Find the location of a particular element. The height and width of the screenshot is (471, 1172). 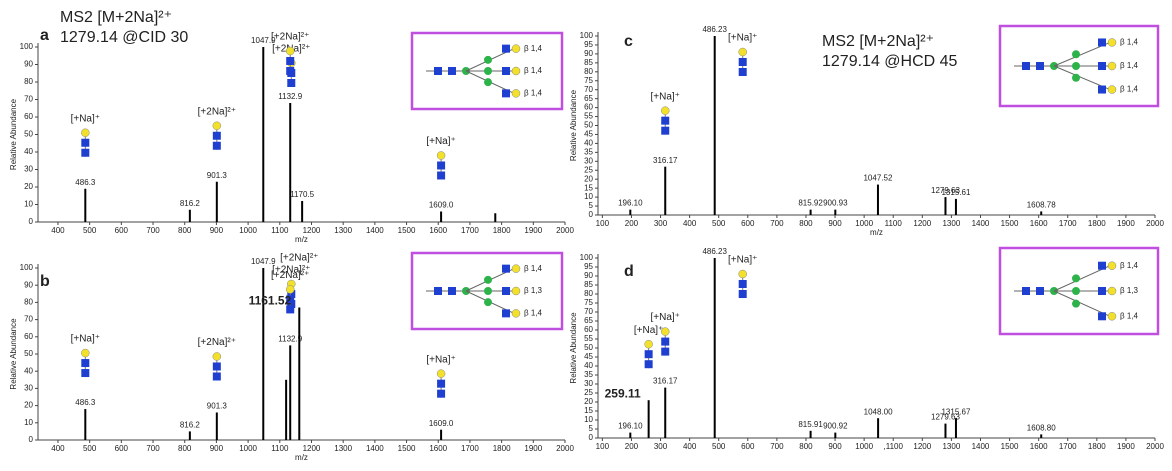

y-tick-label: 100 is located at coordinates (27, 267).